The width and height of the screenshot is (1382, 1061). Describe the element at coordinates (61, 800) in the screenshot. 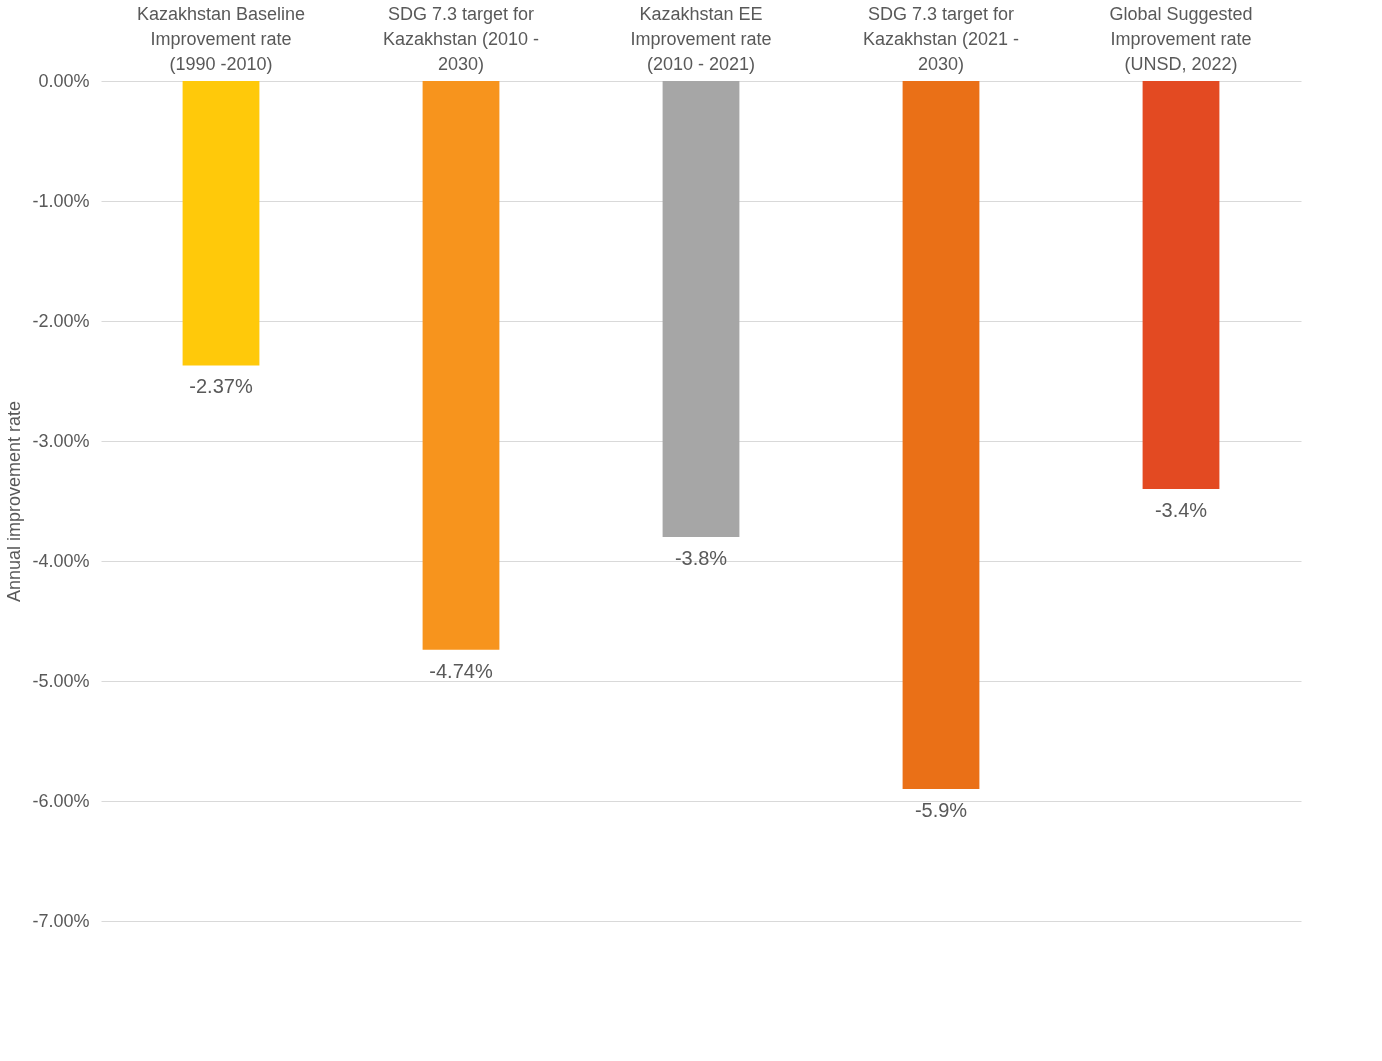

I see `y-tick-label: -6.00%` at that location.